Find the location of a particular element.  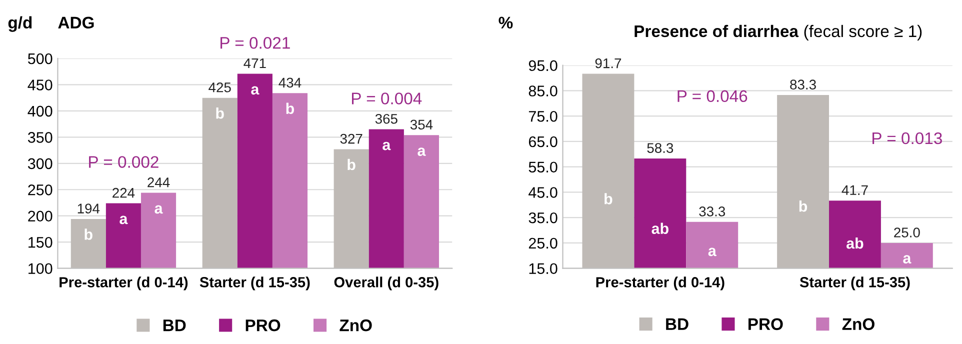

data-label: 224 is located at coordinates (123, 193).